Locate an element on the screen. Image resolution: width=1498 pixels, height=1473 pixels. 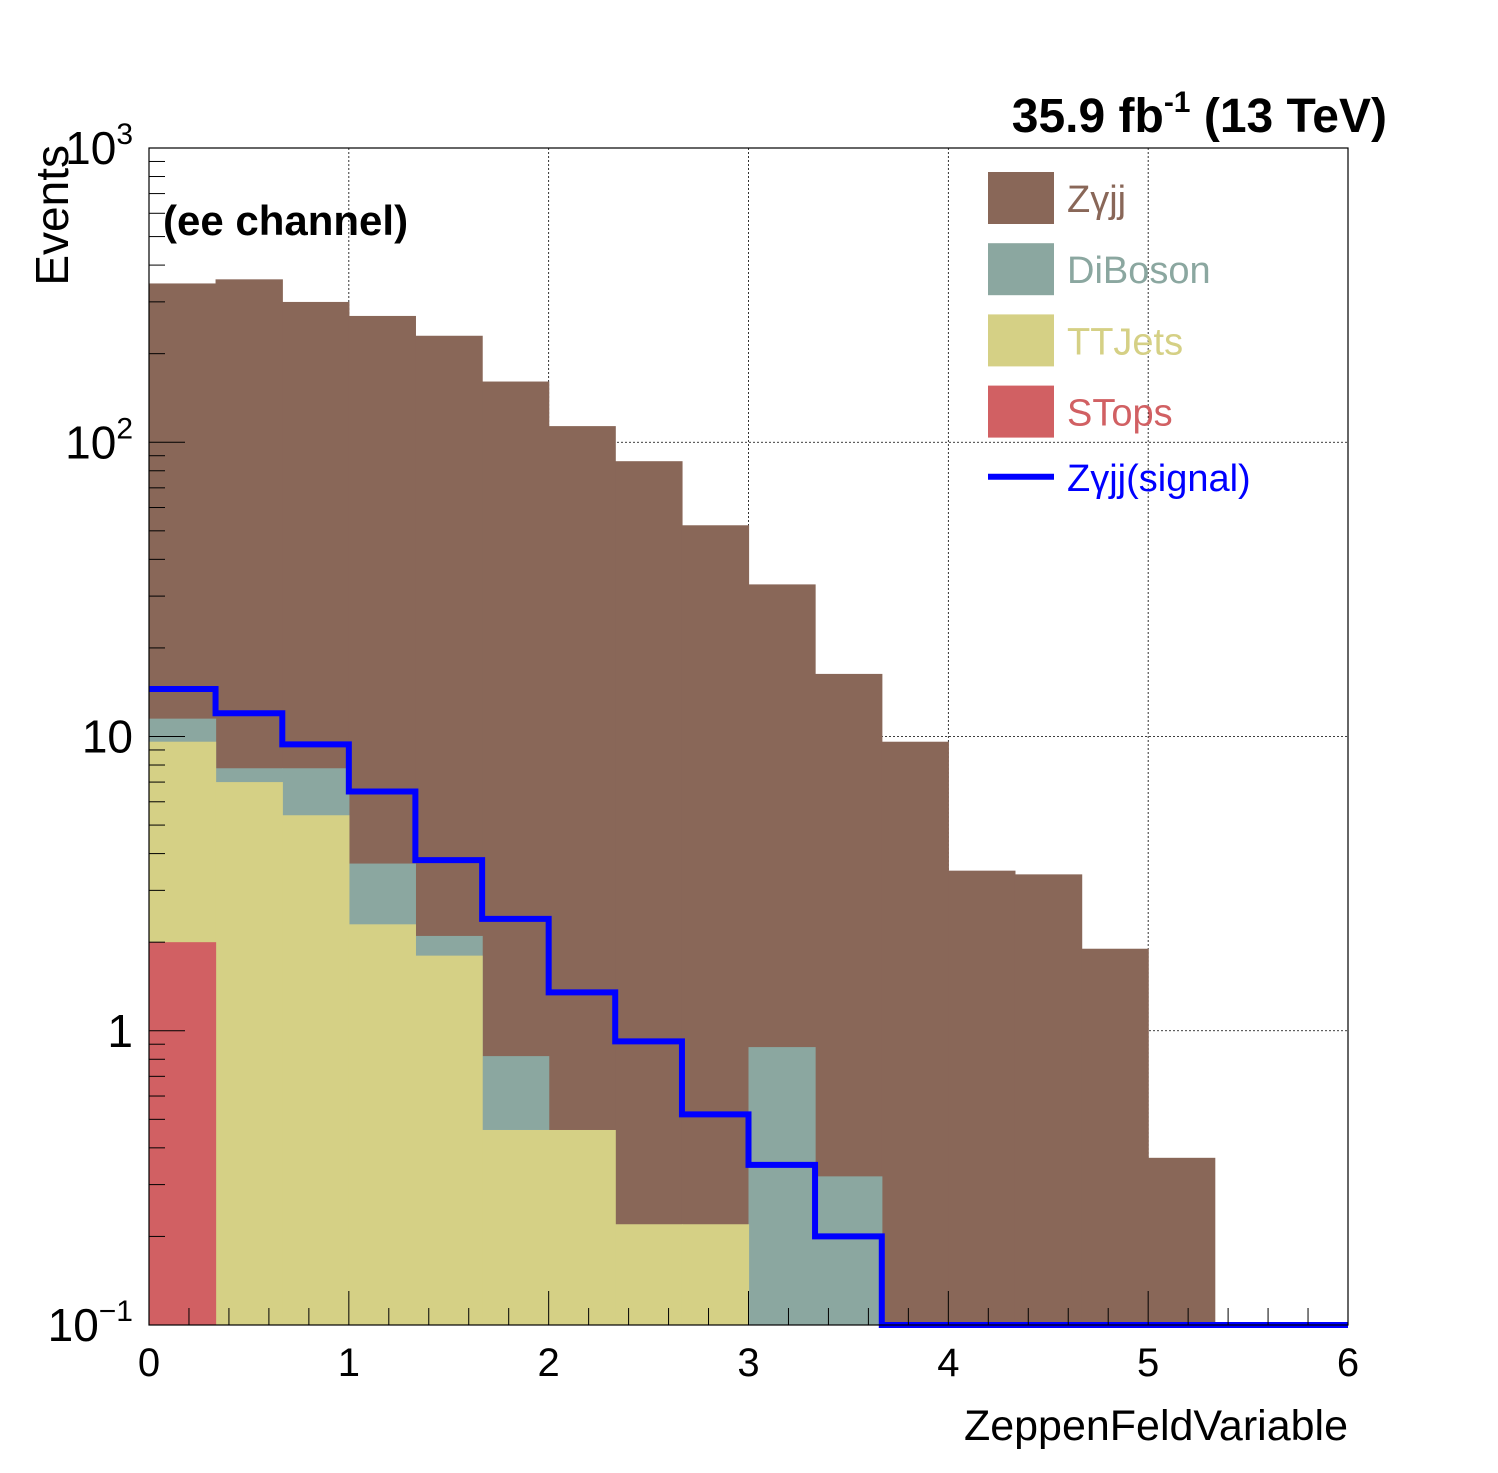
y-tick-label: 10⁻¹ is located at coordinates (90, 1323).